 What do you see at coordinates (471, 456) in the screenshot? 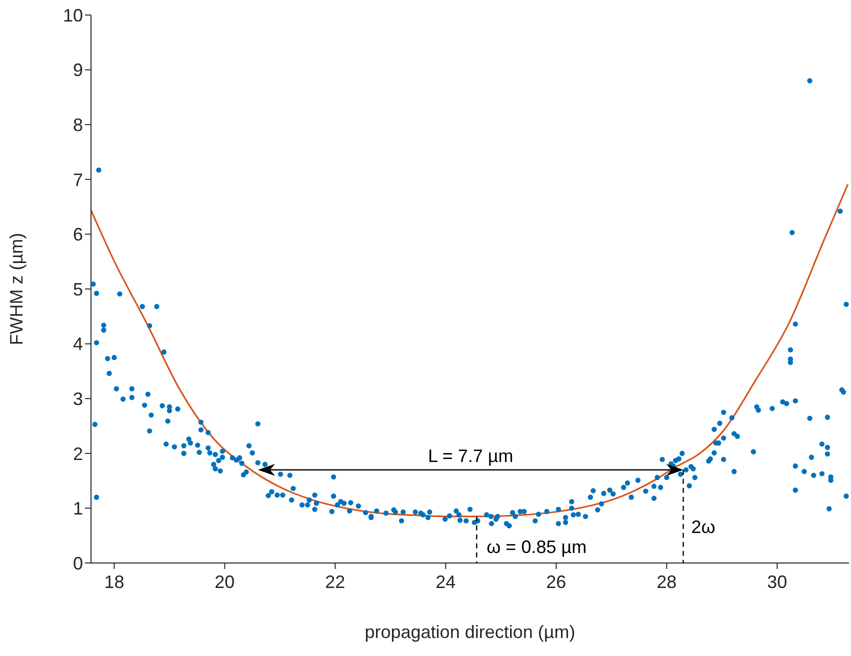
I see `annotation: L = 7.7 µm` at bounding box center [471, 456].